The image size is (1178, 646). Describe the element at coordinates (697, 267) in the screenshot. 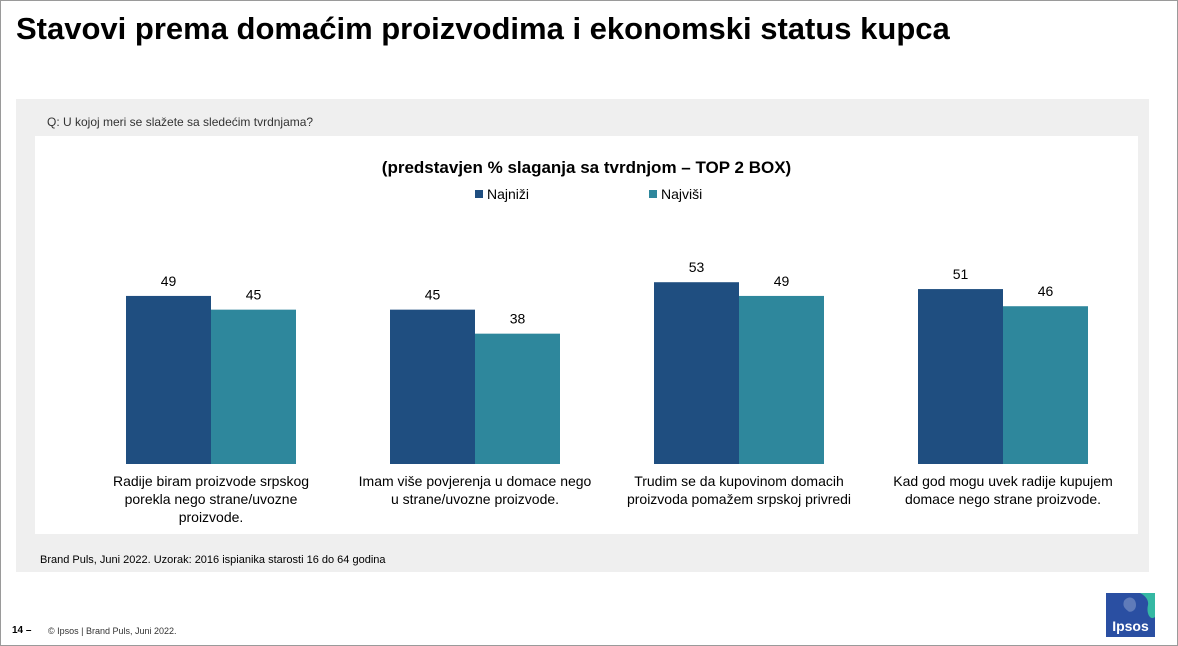

I see `data-label-najnizi-3: 53` at that location.